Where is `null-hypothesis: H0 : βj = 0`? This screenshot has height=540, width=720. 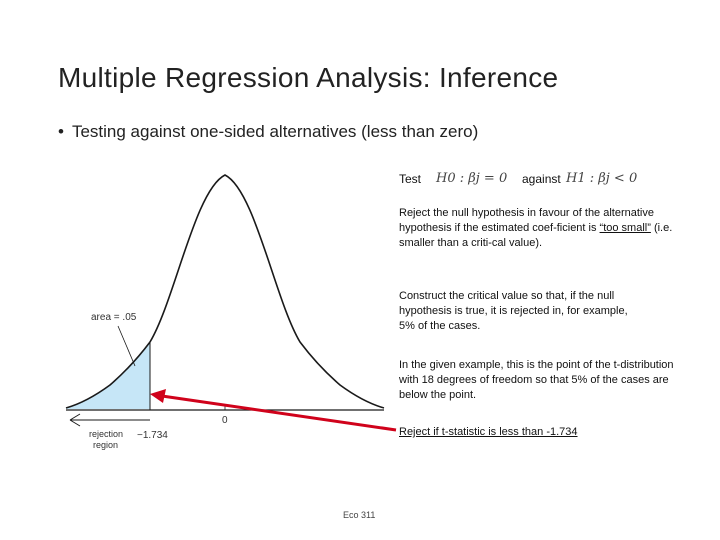
null-hypothesis: H0 : βj = 0 is located at coordinates (472, 178).